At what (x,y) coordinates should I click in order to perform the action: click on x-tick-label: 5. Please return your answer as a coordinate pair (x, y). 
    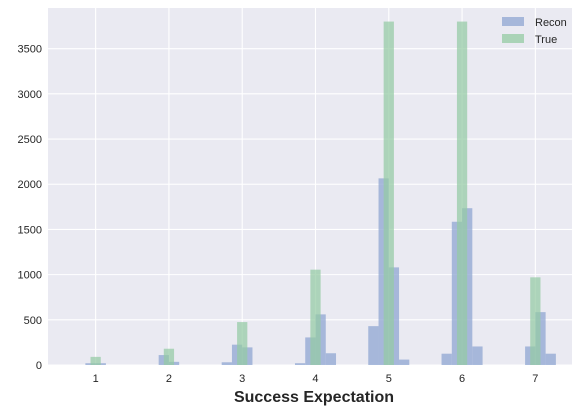
    Looking at the image, I should click on (389, 379).